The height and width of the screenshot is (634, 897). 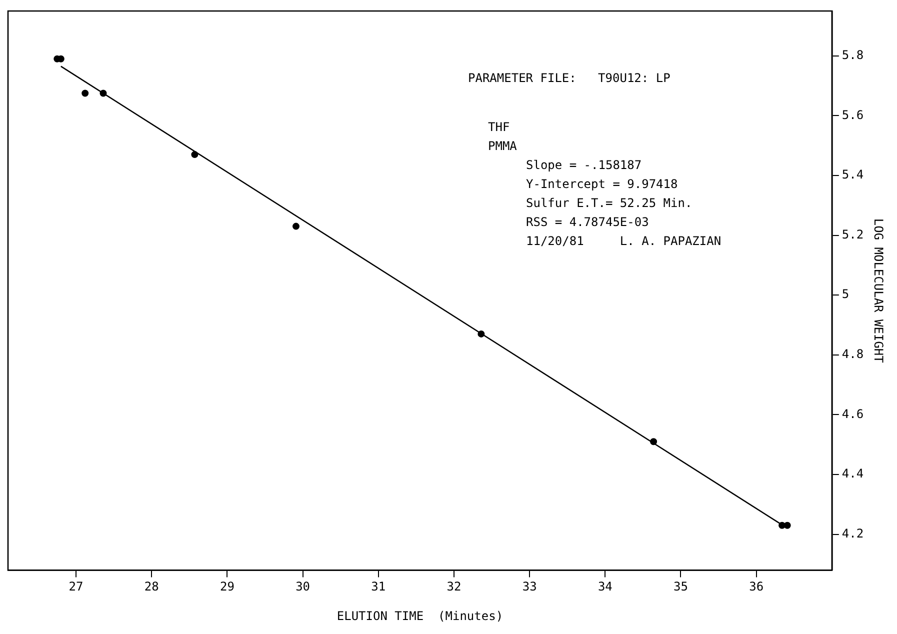 I want to click on x-tick-label: 28, so click(x=151, y=587).